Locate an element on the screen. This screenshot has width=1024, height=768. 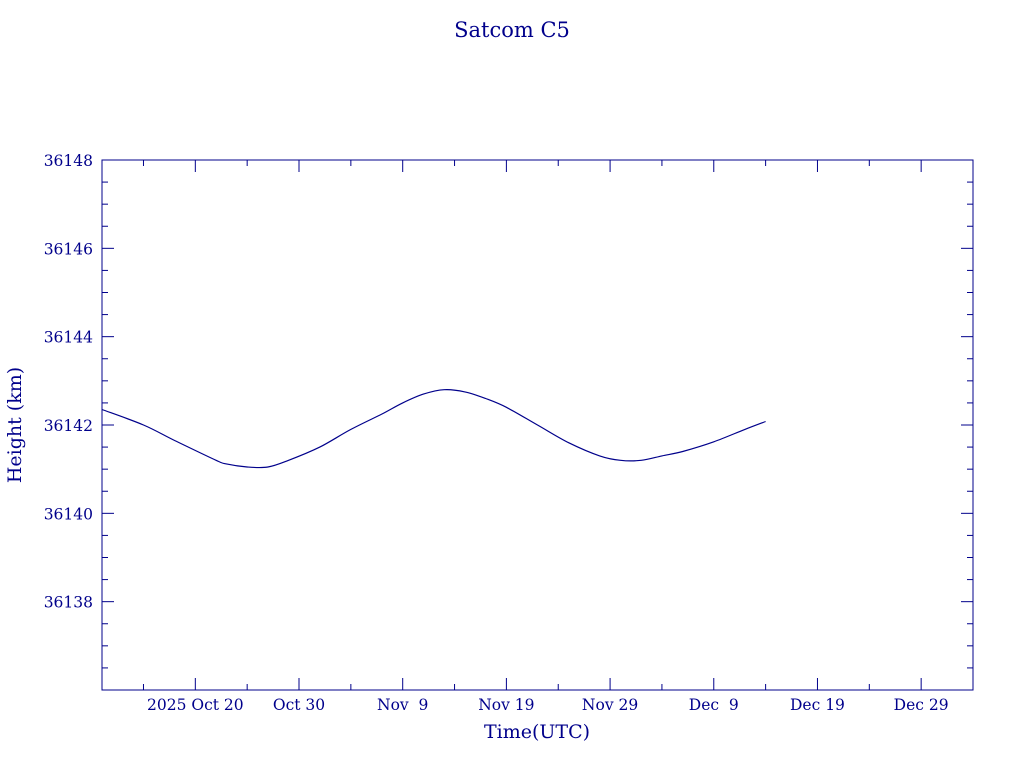
x-tick-label: Nov 19 is located at coordinates (506, 705).